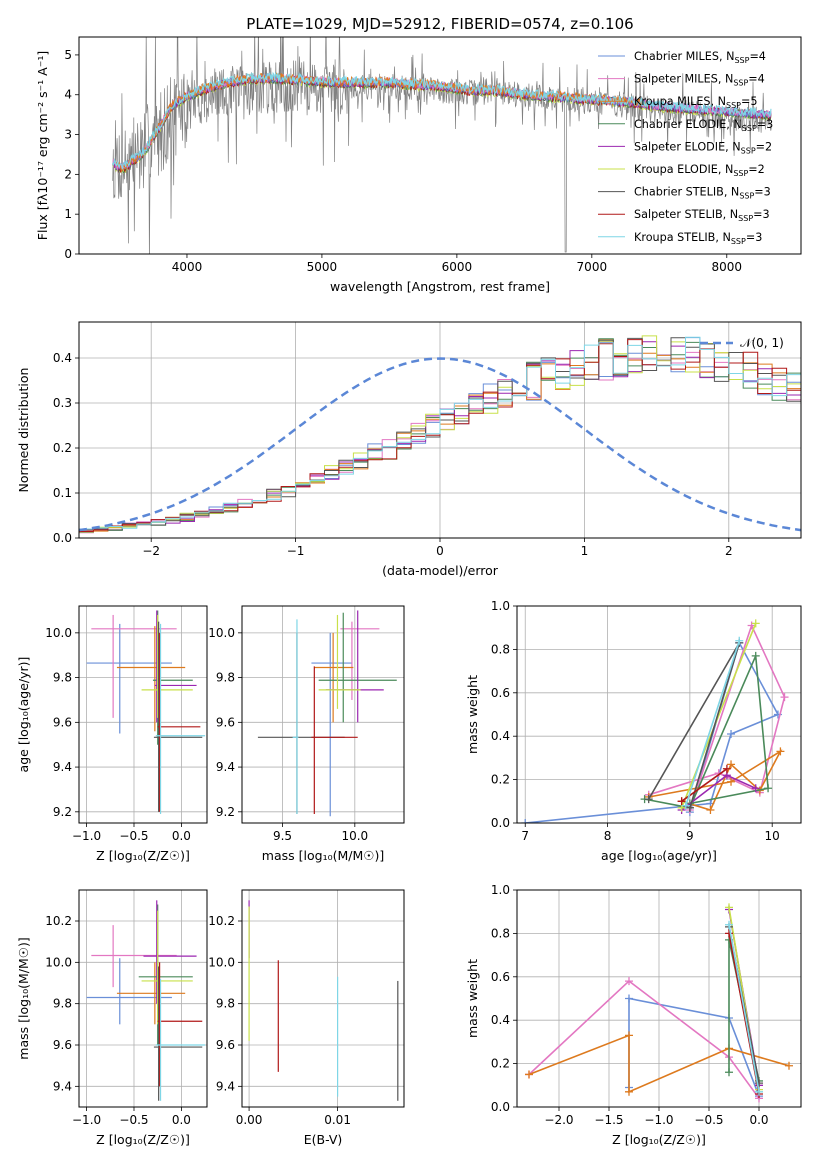 The height and width of the screenshot is (1170, 819). Describe the element at coordinates (644, 1039) in the screenshot. I see `series-line-salpeter_miles` at that location.